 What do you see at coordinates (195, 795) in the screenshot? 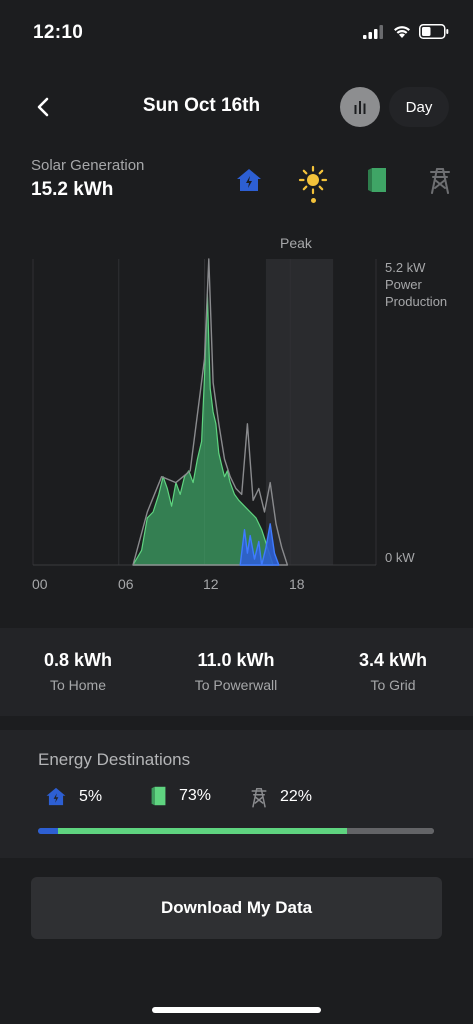
I see `destination-percent: 73%` at bounding box center [195, 795].